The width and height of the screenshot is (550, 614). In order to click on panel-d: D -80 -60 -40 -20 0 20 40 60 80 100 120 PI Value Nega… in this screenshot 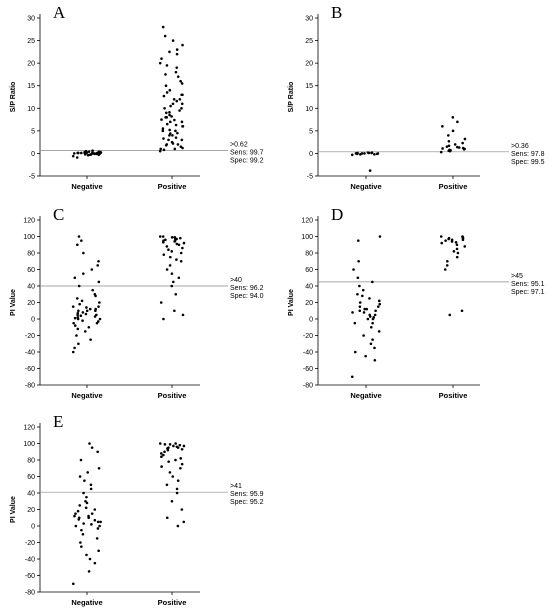, I will do `click(416, 302)`.